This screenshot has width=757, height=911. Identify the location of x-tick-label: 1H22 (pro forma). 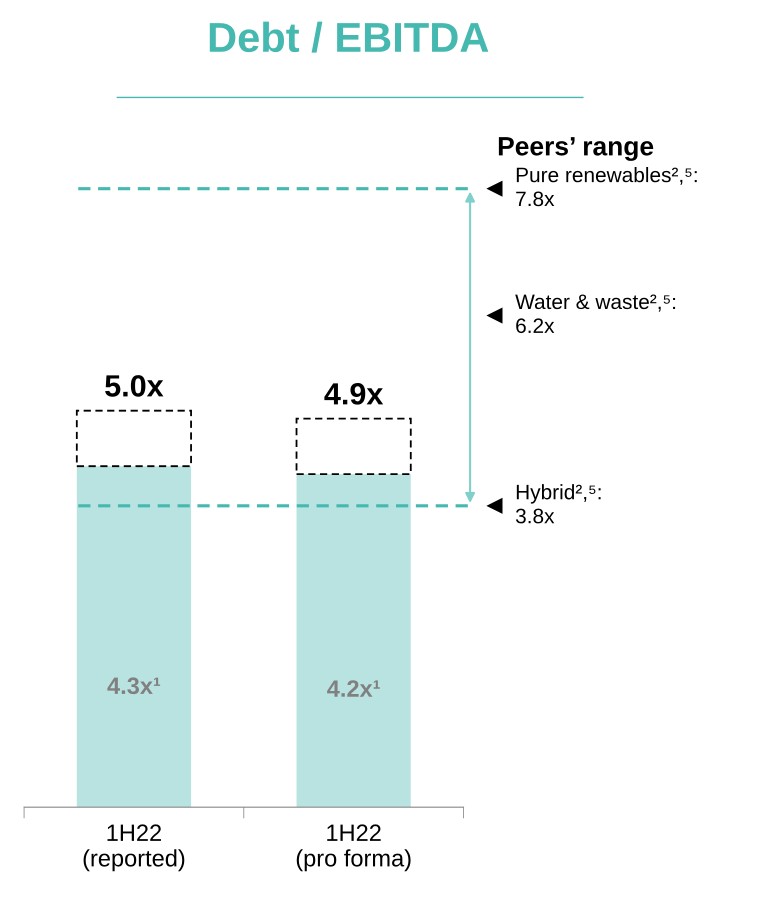
(353, 848).